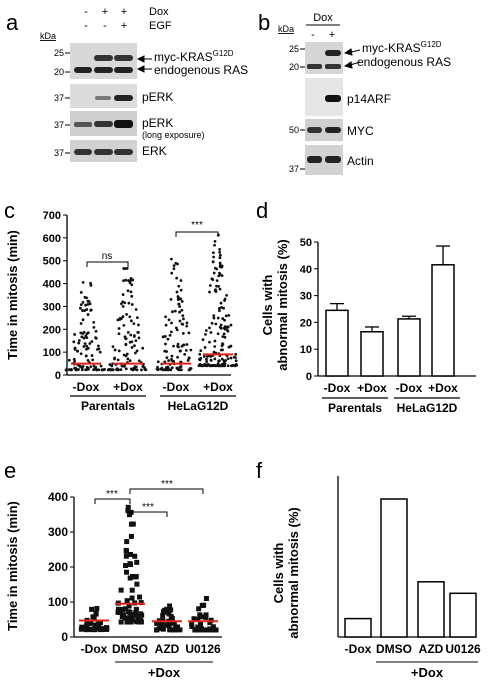  What do you see at coordinates (306, 270) in the screenshot?
I see `y-tick-label: 40` at bounding box center [306, 270].